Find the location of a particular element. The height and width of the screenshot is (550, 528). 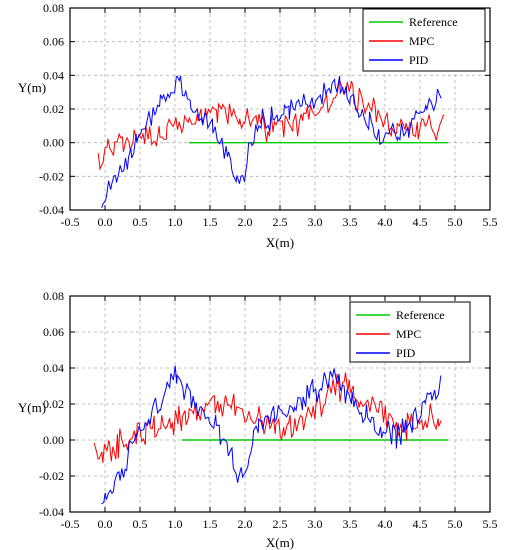

series-line-mpc is located at coordinates (267, 417).